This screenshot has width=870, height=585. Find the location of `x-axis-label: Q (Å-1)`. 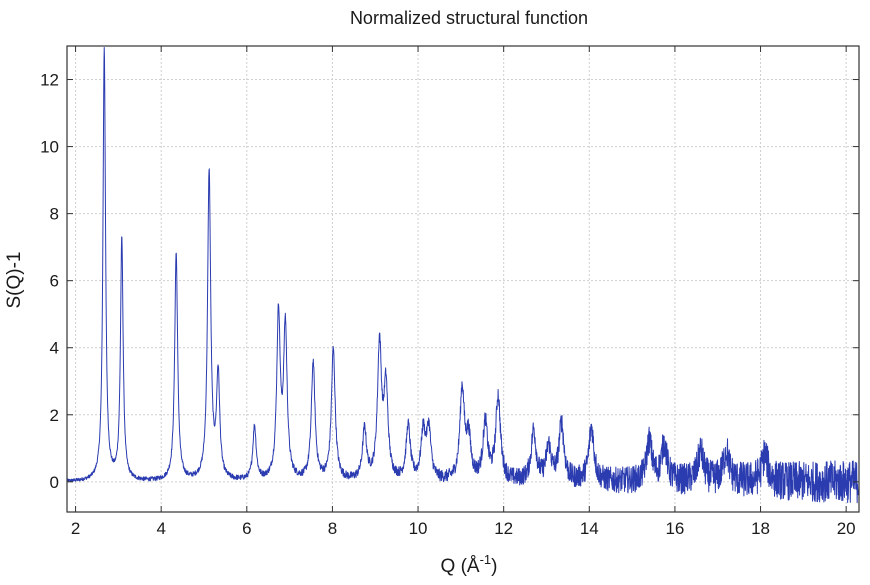

x-axis-label: Q (Å-1) is located at coordinates (469, 564).